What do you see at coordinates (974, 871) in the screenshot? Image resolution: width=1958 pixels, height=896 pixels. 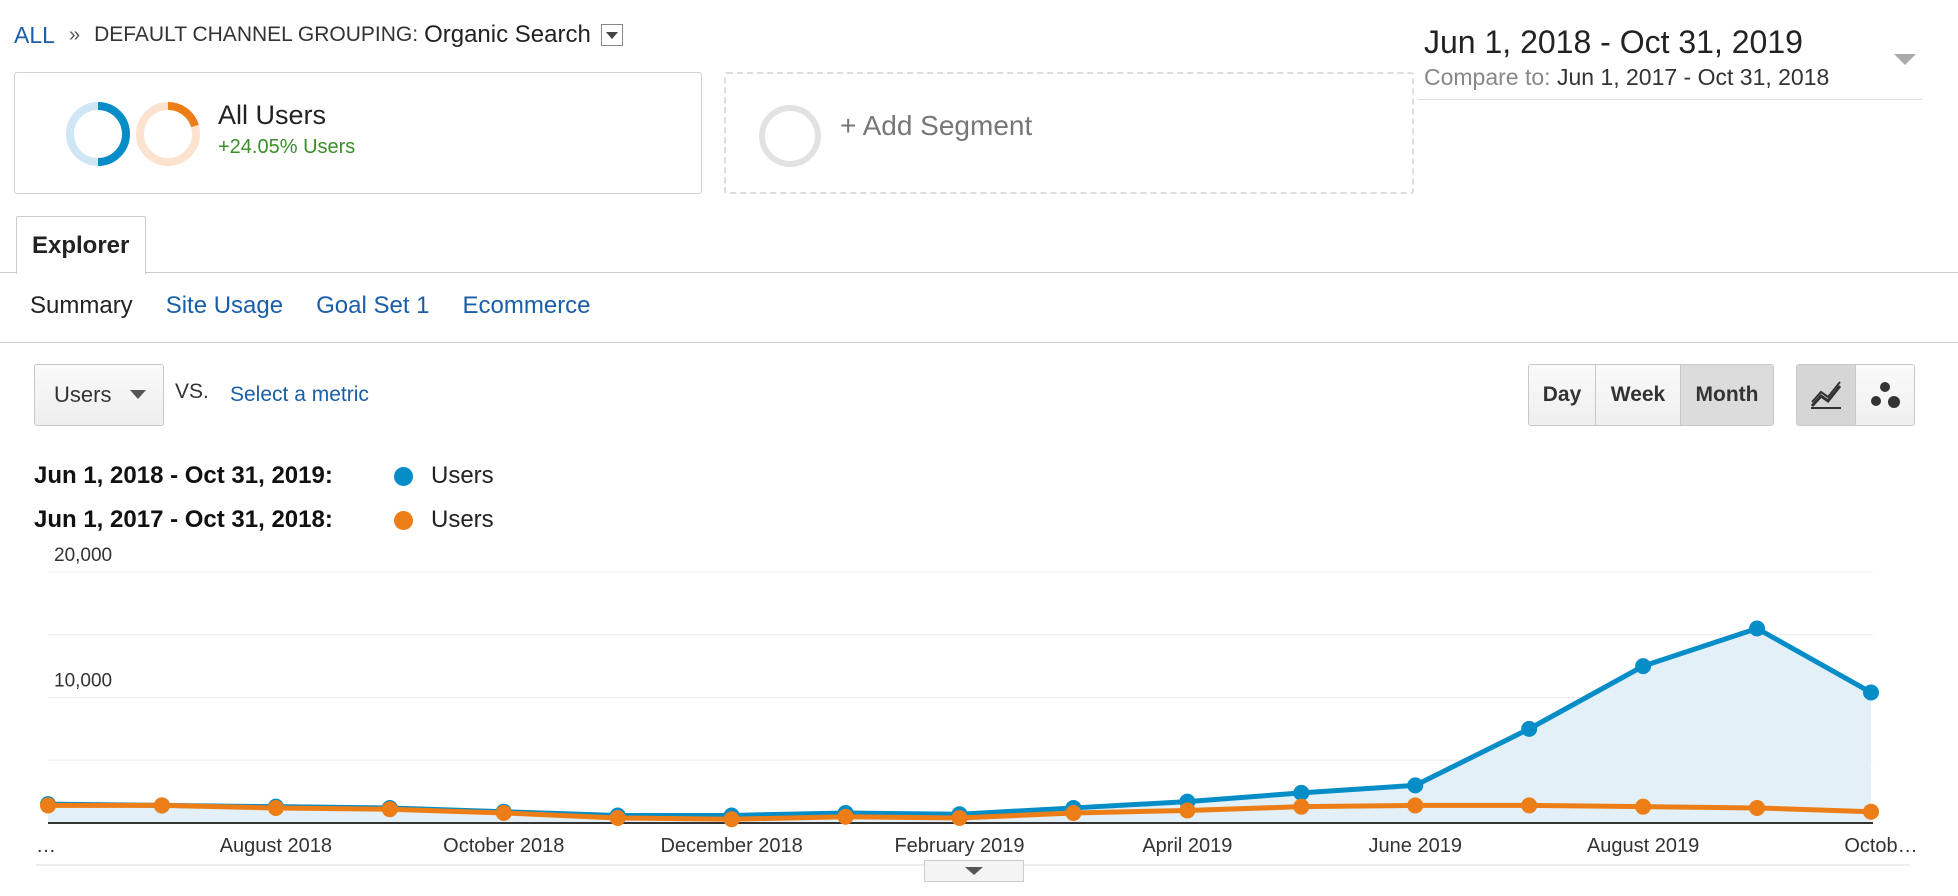 I see `chart-expand-handle` at bounding box center [974, 871].